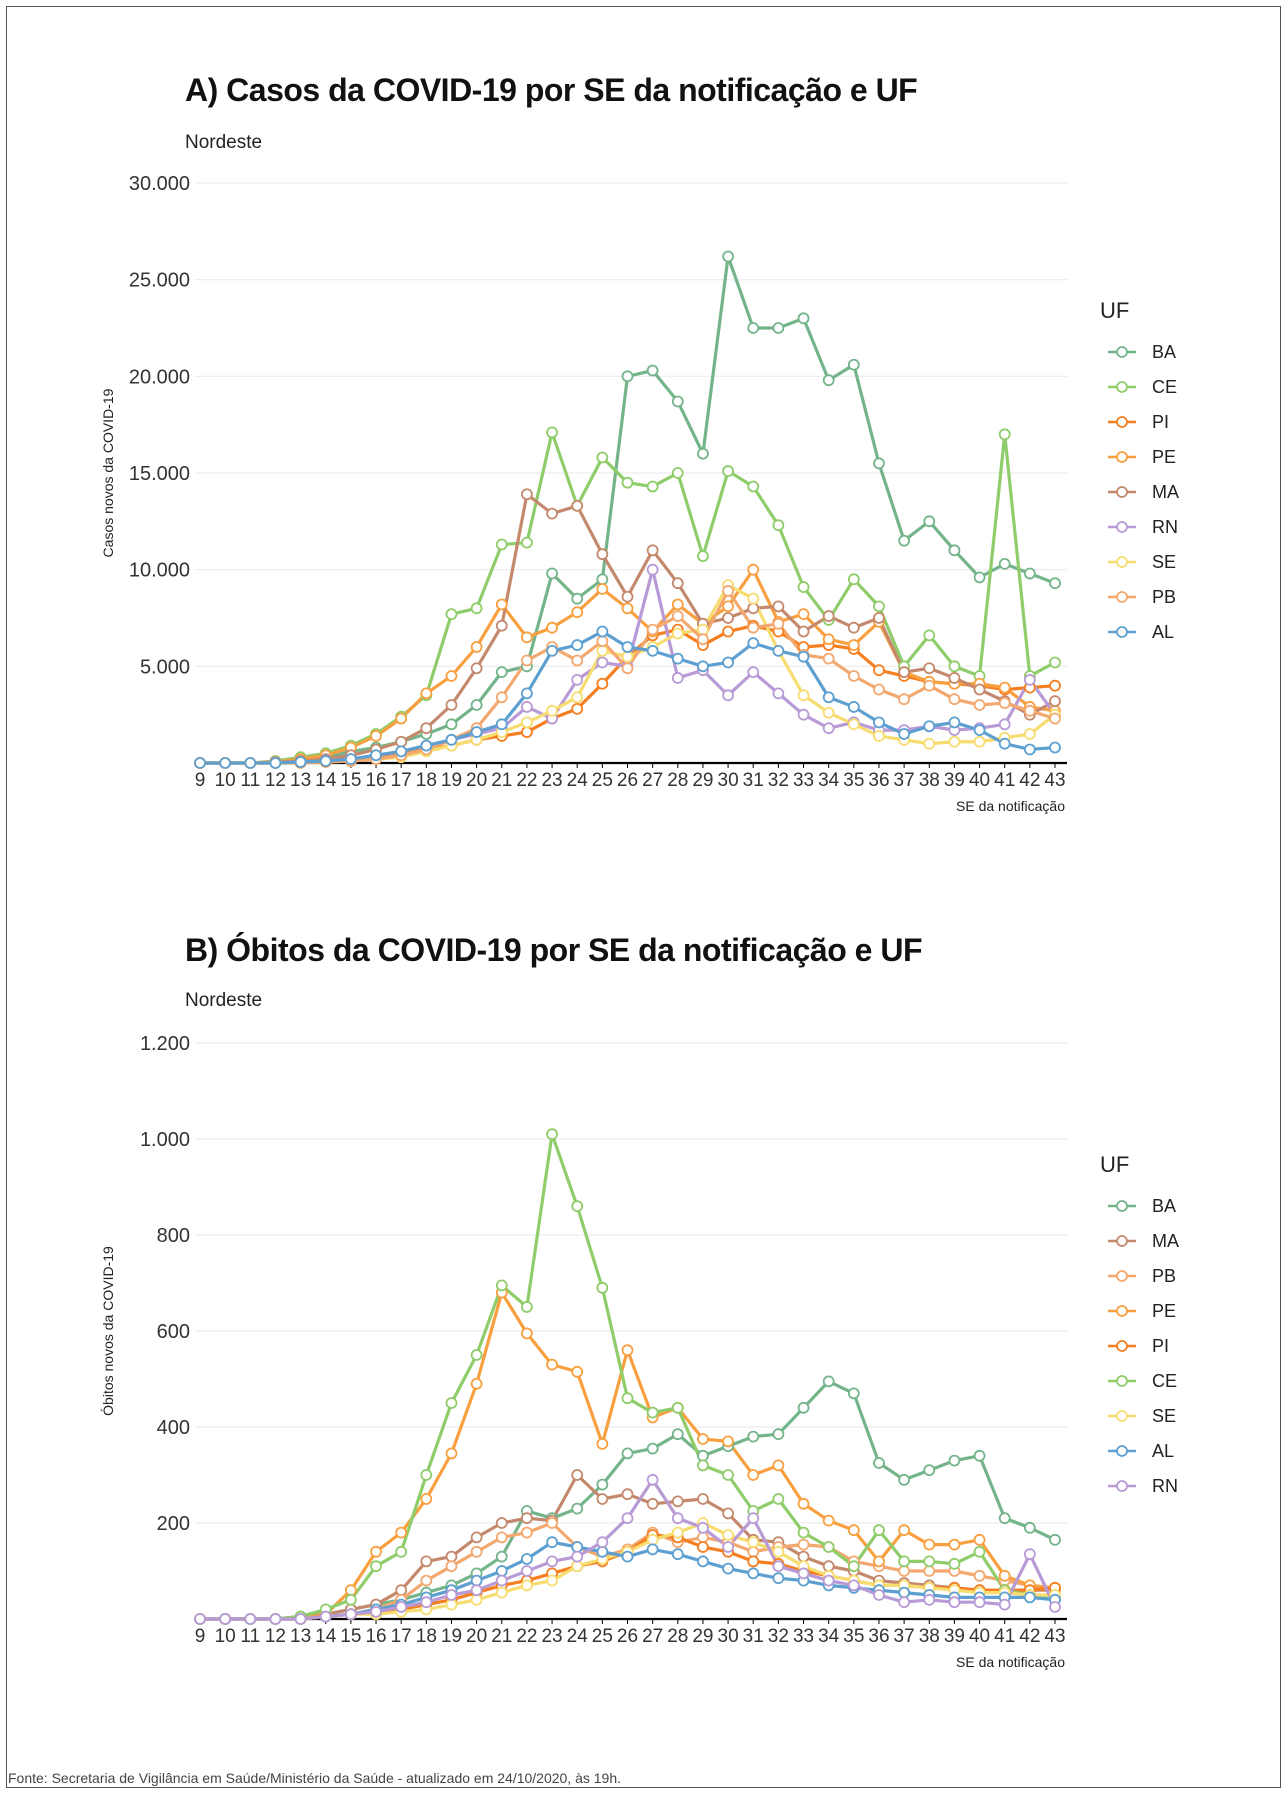 Image resolution: width=1287 pixels, height=1794 pixels. I want to click on chart-b-xtick-label: 35, so click(853, 1636).